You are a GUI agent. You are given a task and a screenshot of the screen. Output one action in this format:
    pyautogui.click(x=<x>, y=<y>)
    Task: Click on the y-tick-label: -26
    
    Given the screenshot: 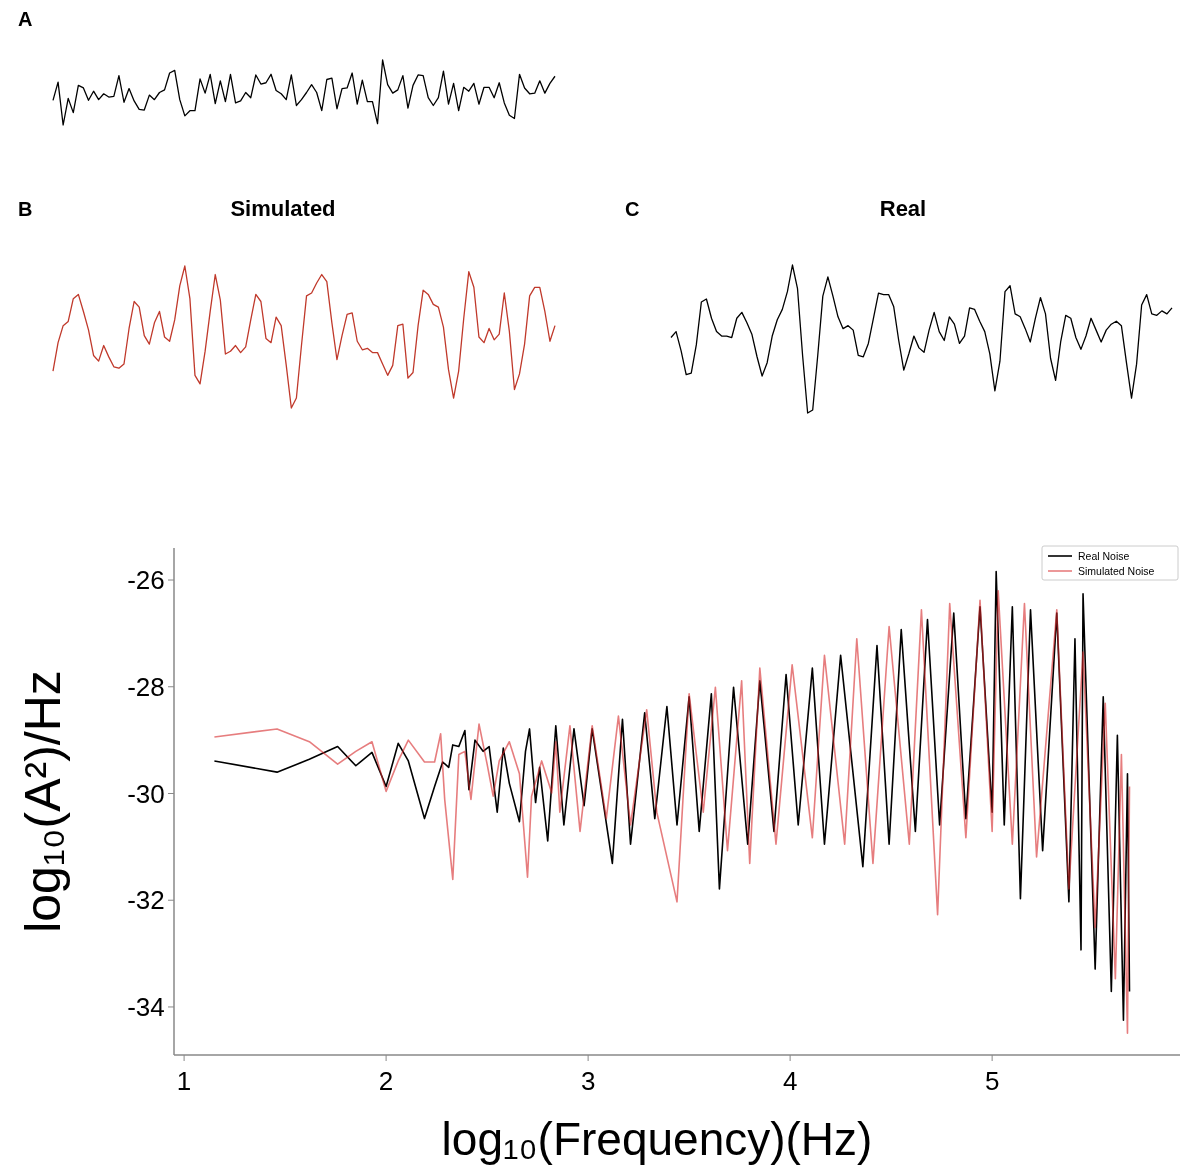 What is the action you would take?
    pyautogui.click(x=146, y=580)
    